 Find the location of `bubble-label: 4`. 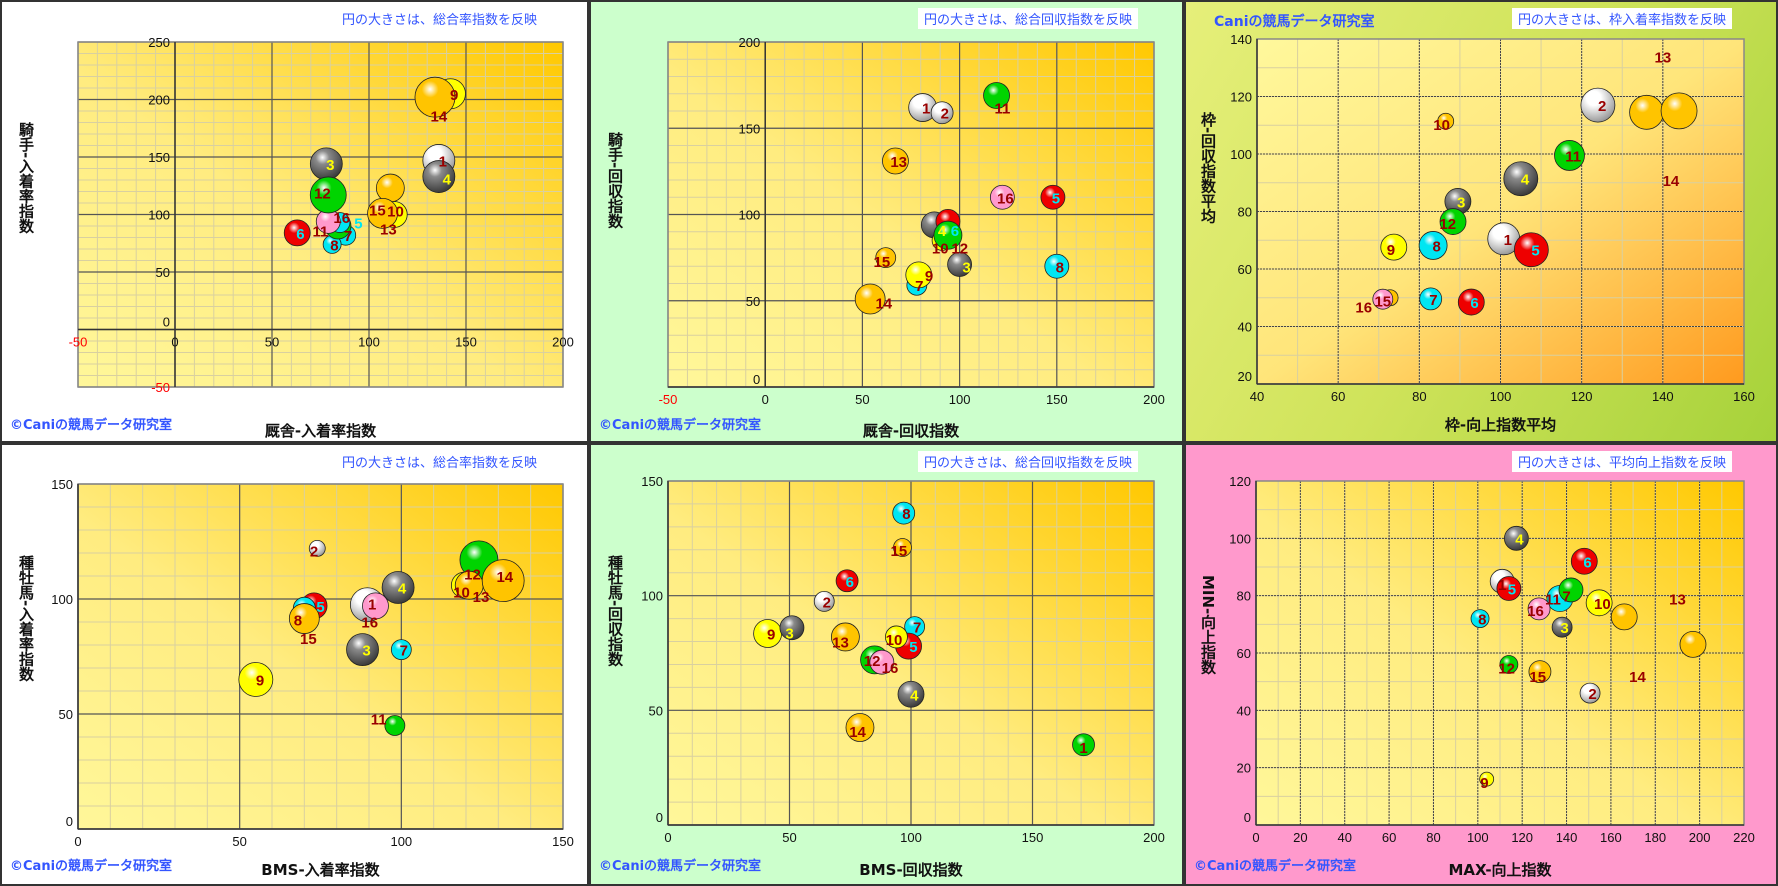

bubble-label: 4 is located at coordinates (402, 589).